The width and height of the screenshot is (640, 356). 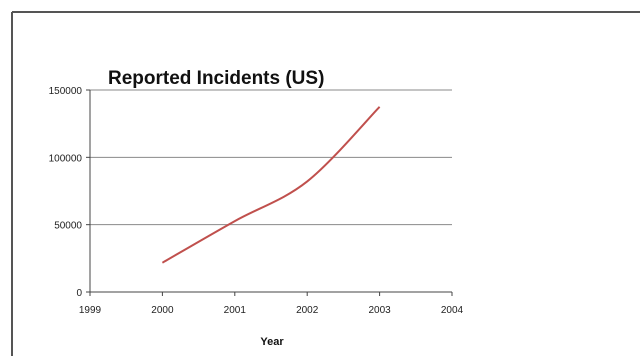 I want to click on y-tick-label-1: 50000, so click(x=68, y=226).